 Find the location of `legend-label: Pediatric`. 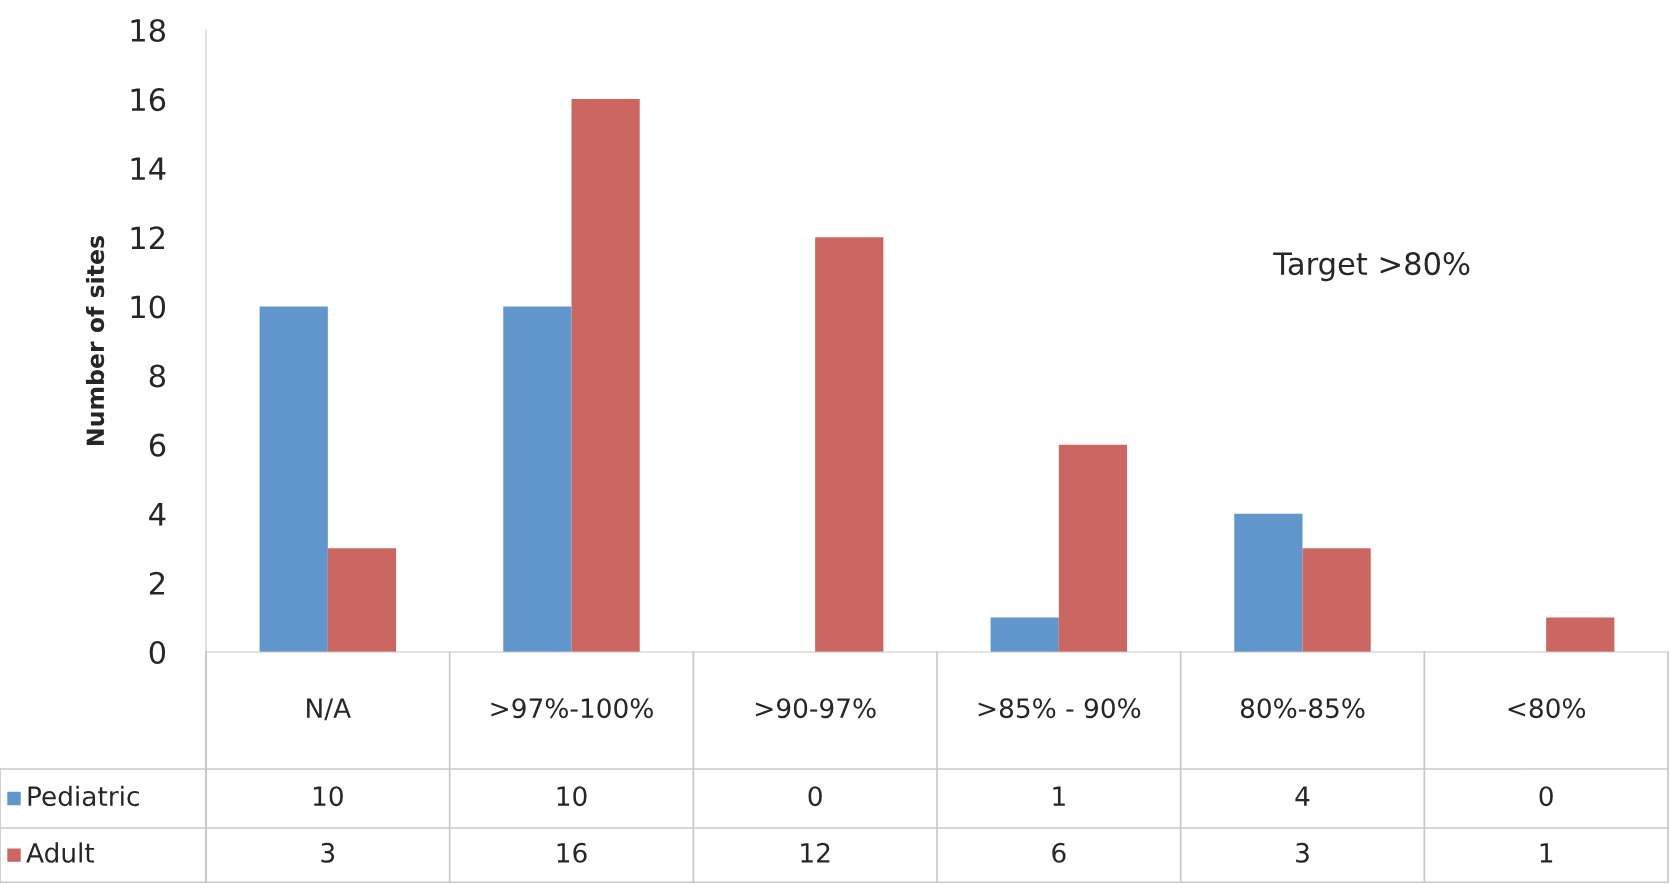

legend-label: Pediatric is located at coordinates (83, 796).